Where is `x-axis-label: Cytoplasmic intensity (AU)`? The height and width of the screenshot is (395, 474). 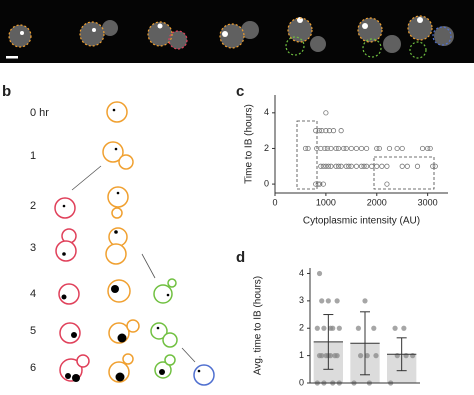 x-axis-label: Cytoplasmic intensity (AU) is located at coordinates (361, 221).